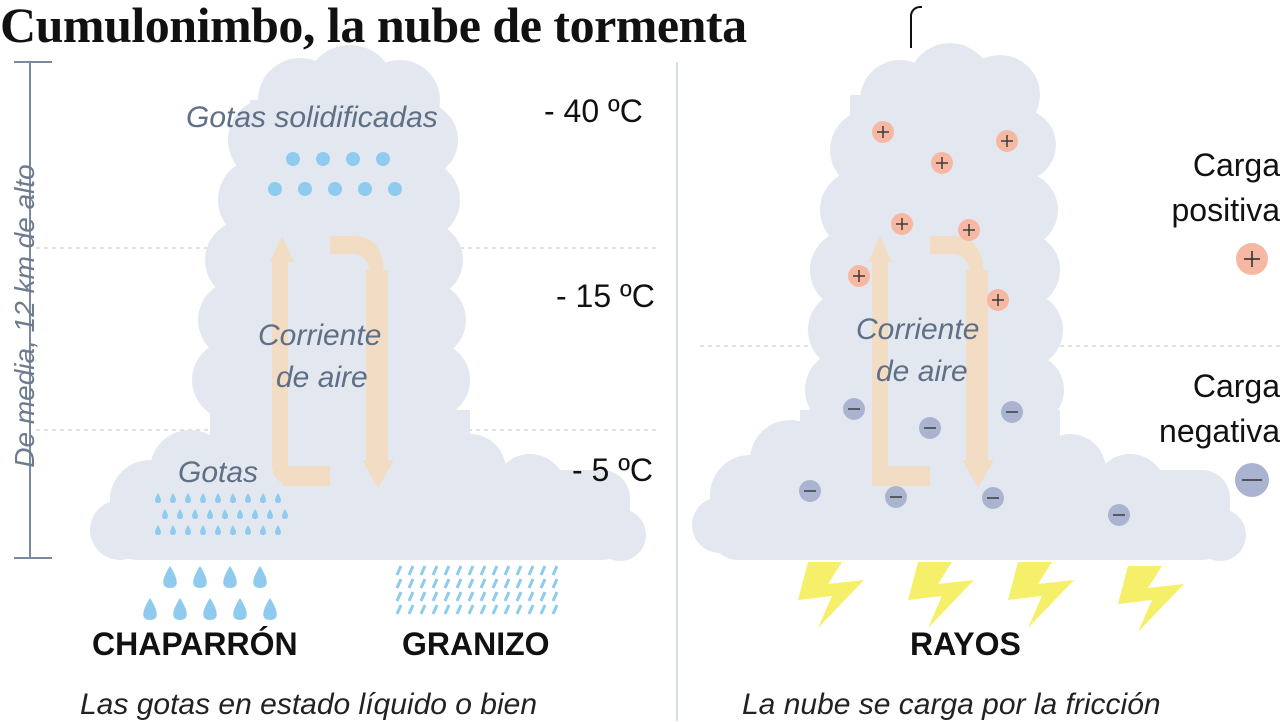 The width and height of the screenshot is (1280, 722). Describe the element at coordinates (612, 470) in the screenshot. I see `temperature-label-bottom: - 5 ºC` at that location.